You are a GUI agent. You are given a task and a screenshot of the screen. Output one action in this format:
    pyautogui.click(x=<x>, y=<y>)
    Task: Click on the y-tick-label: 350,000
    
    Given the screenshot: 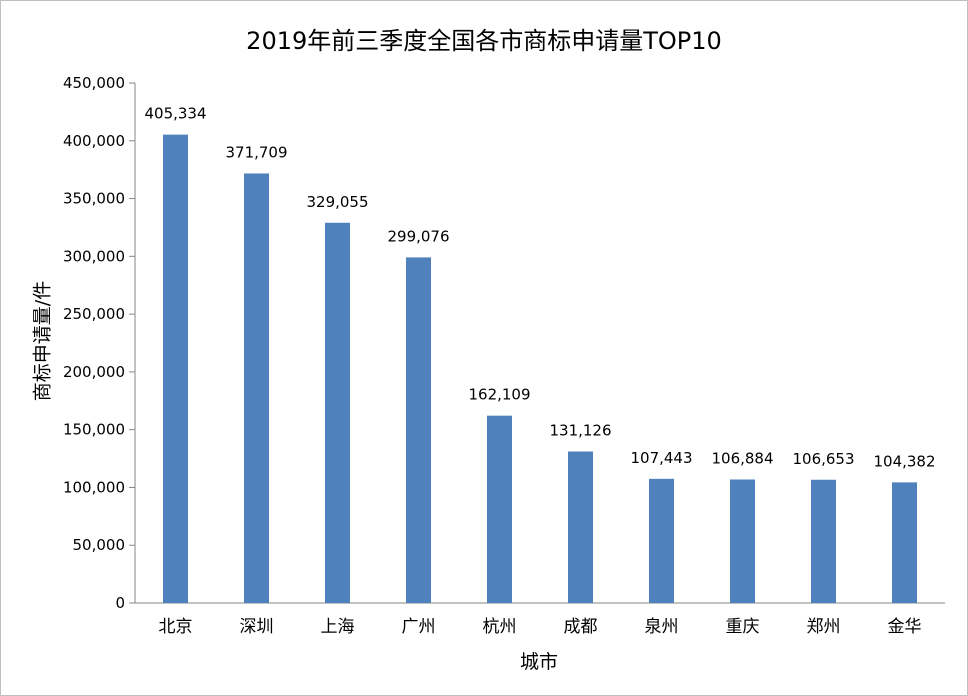 What is the action you would take?
    pyautogui.click(x=94, y=199)
    